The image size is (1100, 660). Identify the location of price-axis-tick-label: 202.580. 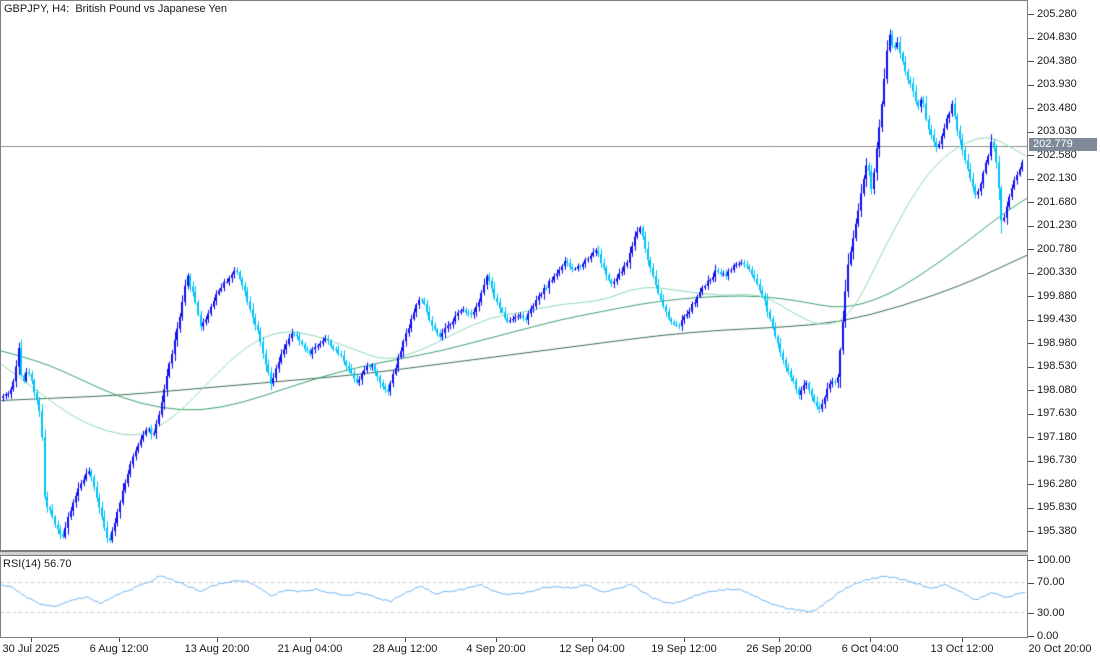
(1057, 154).